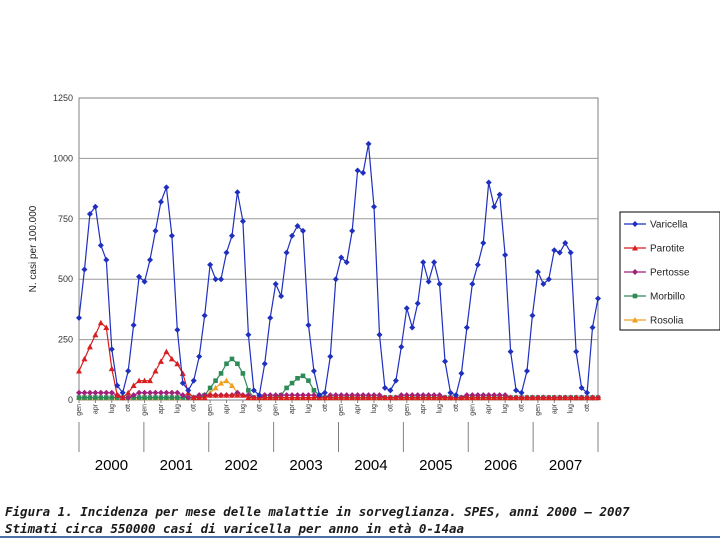 This screenshot has width=720, height=540. I want to click on legend: Varicella Parotite Pertosse Morbillo Rosolia, so click(669, 271).